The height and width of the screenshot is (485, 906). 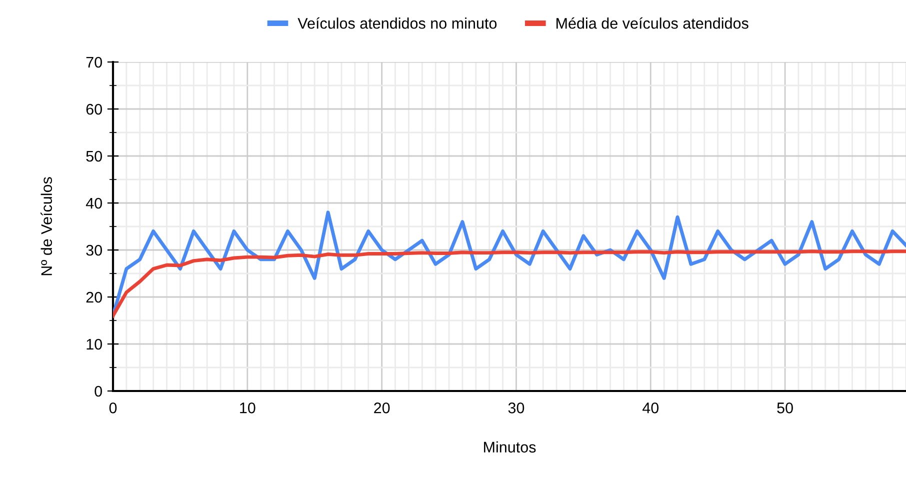 What do you see at coordinates (94, 250) in the screenshot?
I see `y-tick-label: 30` at bounding box center [94, 250].